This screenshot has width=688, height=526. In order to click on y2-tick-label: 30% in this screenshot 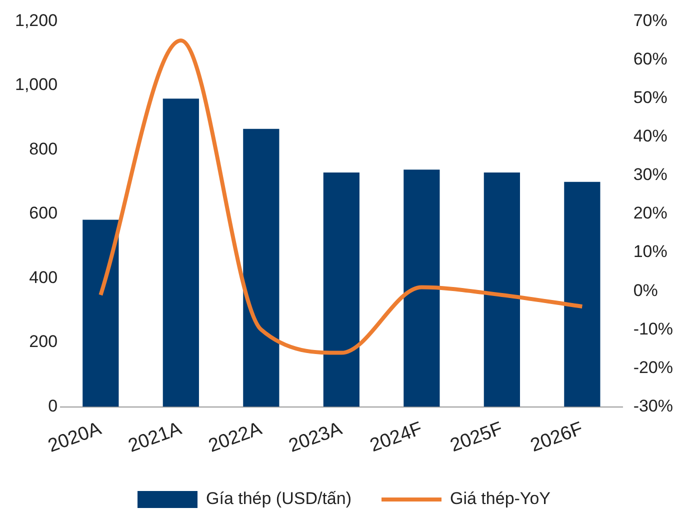, I will do `click(650, 174)`.